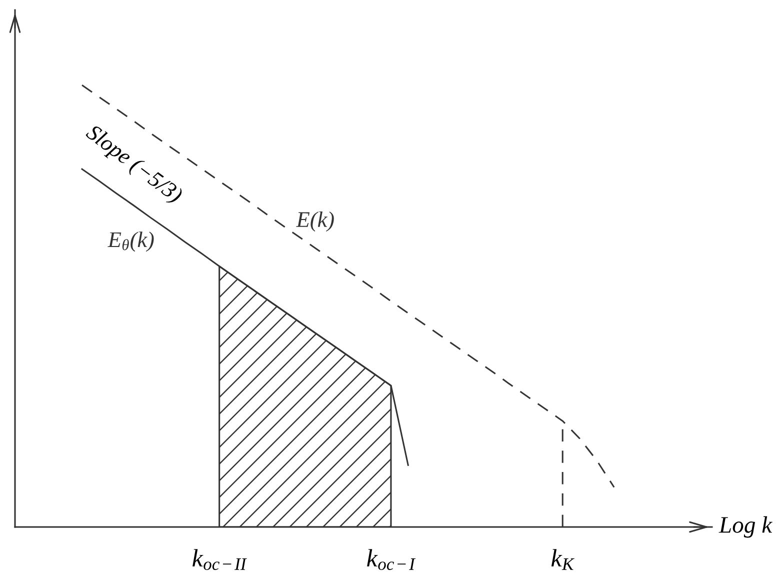  I want to click on series-label: E$_{θ}$(k), so click(131, 242).